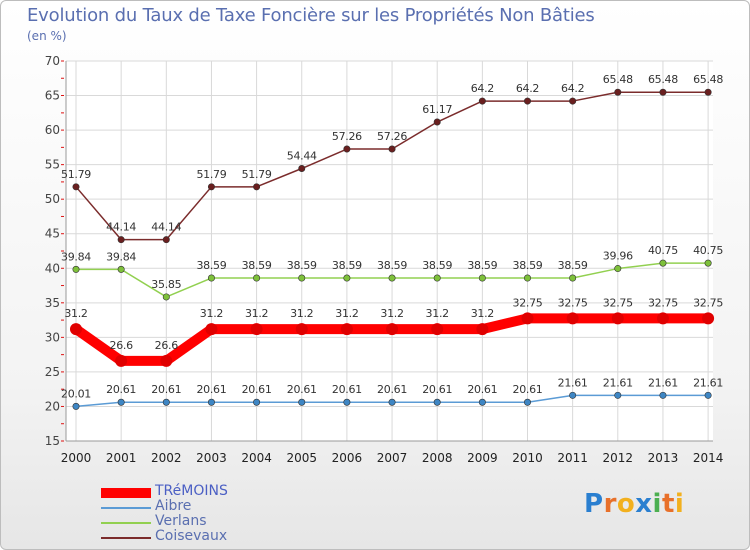 The width and height of the screenshot is (750, 550). Describe the element at coordinates (181, 521) in the screenshot. I see `legend-label: Verlans` at that location.